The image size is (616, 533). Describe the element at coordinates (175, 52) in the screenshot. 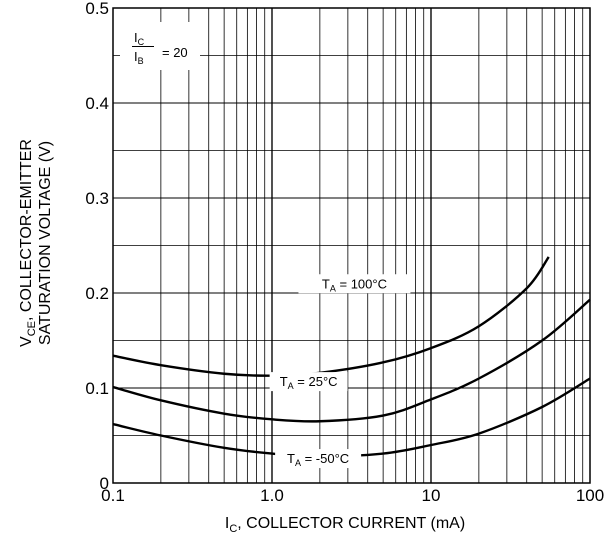

I see `annotation-value: = 20` at that location.